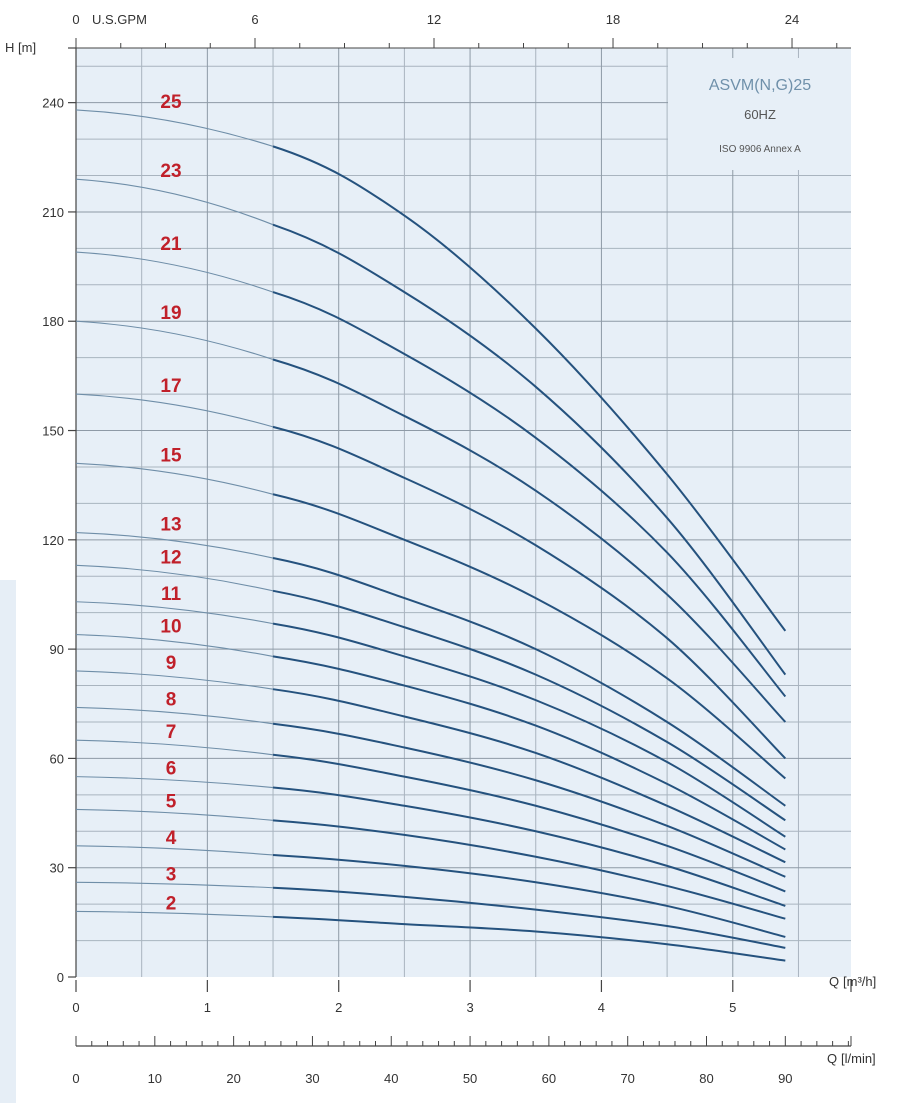 This screenshot has height=1103, width=902. Describe the element at coordinates (8, 841) in the screenshot. I see `left-margin-strip` at that location.